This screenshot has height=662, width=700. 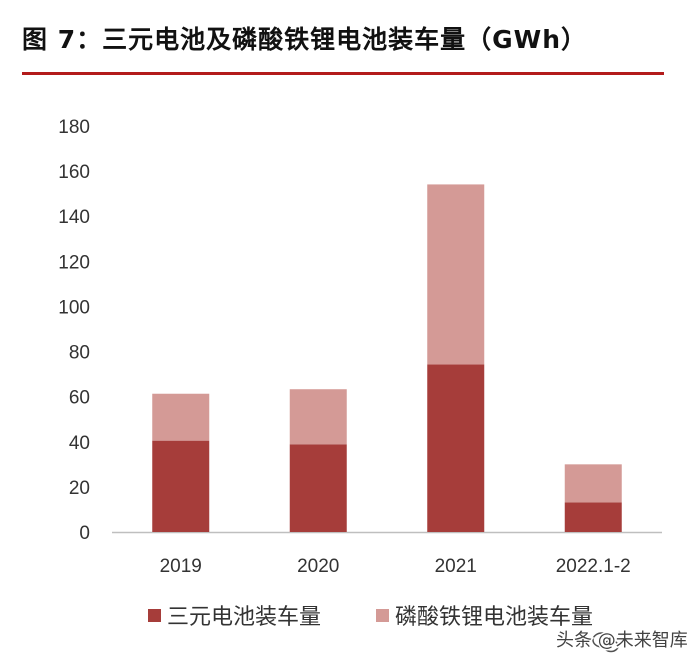 What do you see at coordinates (318, 566) in the screenshot?
I see `x-tick-label: 2020` at bounding box center [318, 566].